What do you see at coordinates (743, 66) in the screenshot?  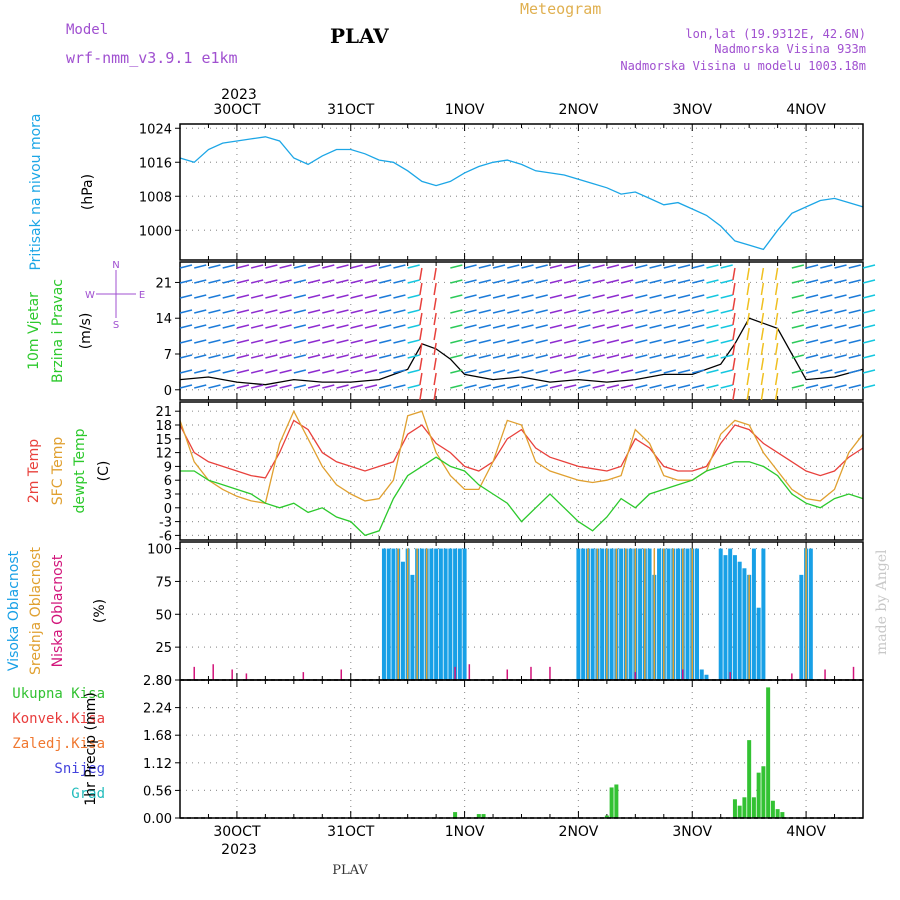 I see `model-altitude-text: Nadmorska Visina u modelu 1003.18m` at bounding box center [743, 66].